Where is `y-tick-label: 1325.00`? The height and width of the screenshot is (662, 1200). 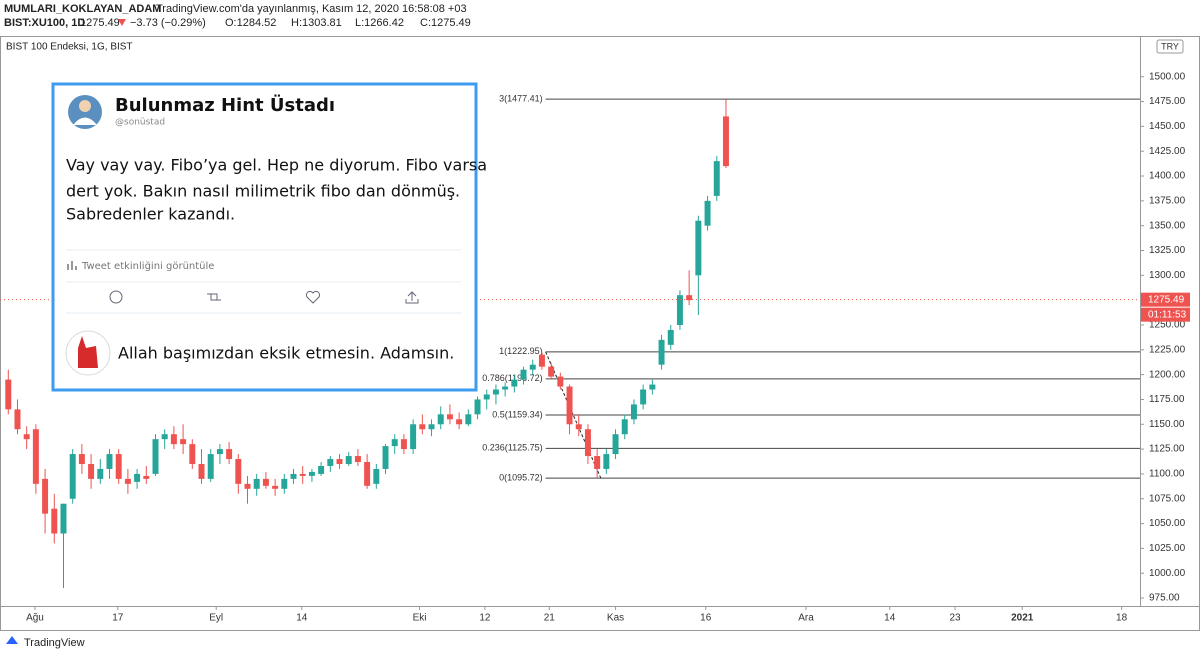
y-tick-label: 1325.00 is located at coordinates (1167, 250).